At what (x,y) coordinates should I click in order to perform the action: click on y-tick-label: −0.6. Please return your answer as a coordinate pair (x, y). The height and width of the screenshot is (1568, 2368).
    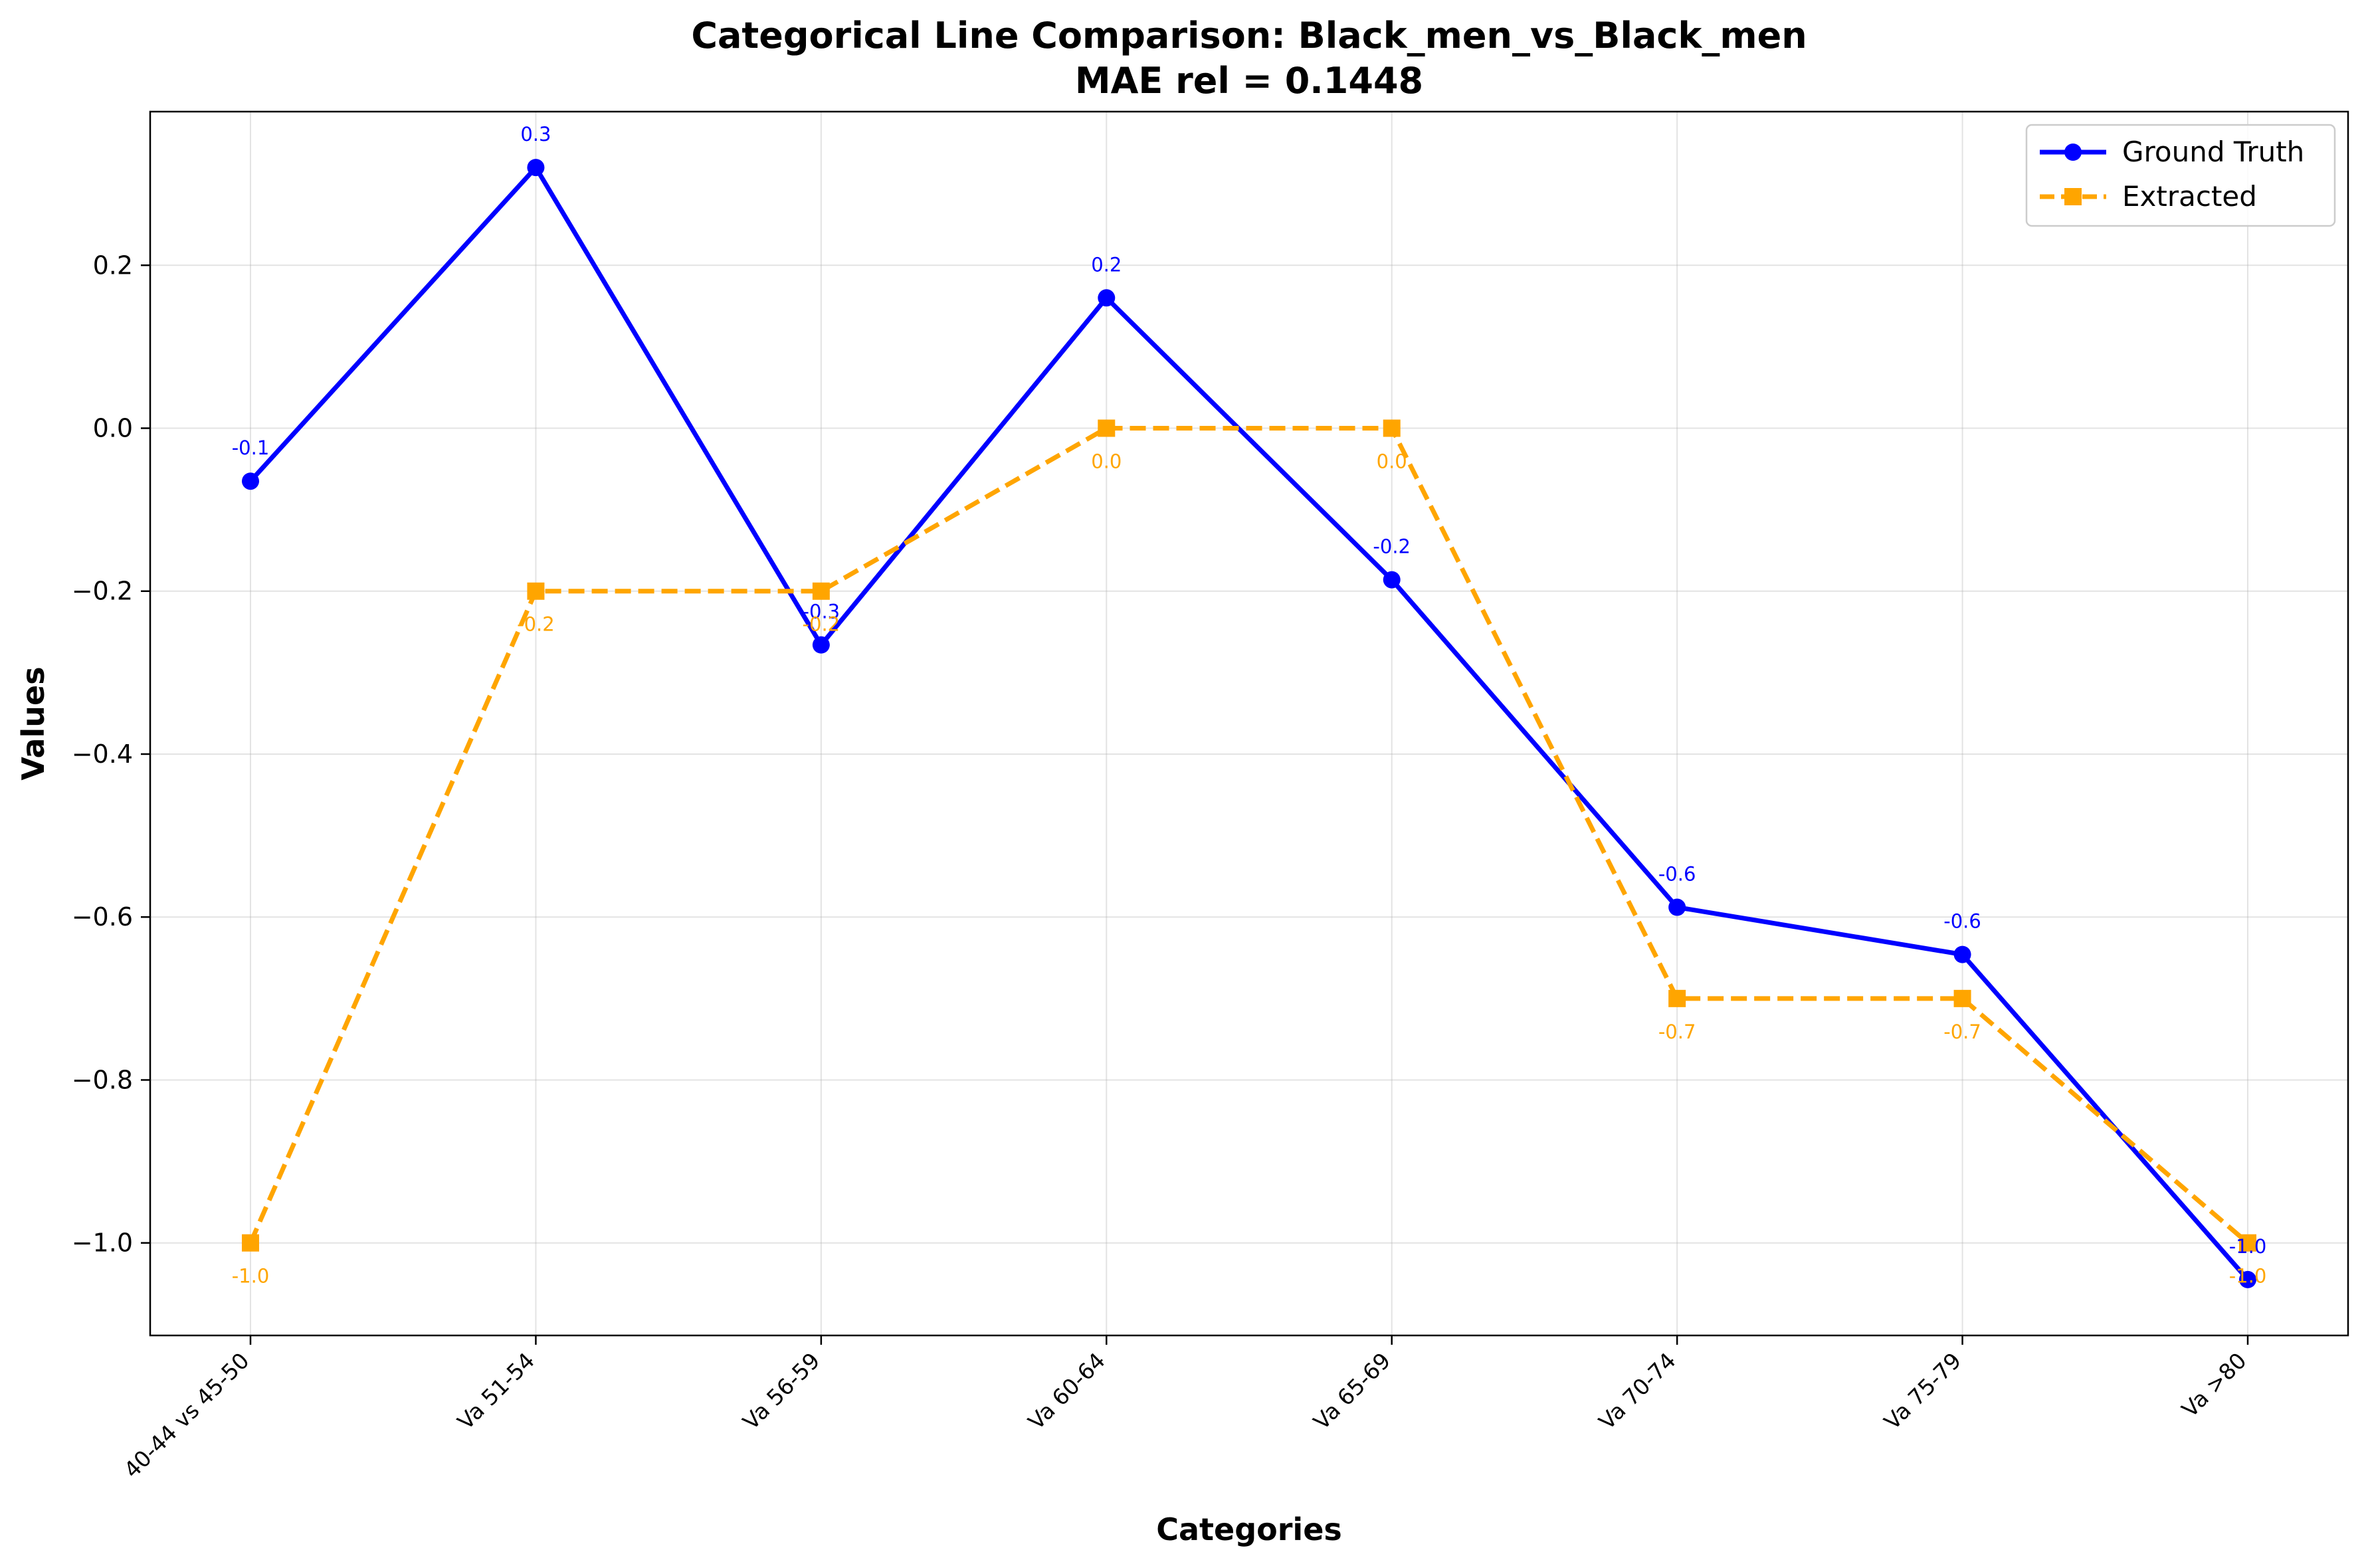
    Looking at the image, I should click on (102, 916).